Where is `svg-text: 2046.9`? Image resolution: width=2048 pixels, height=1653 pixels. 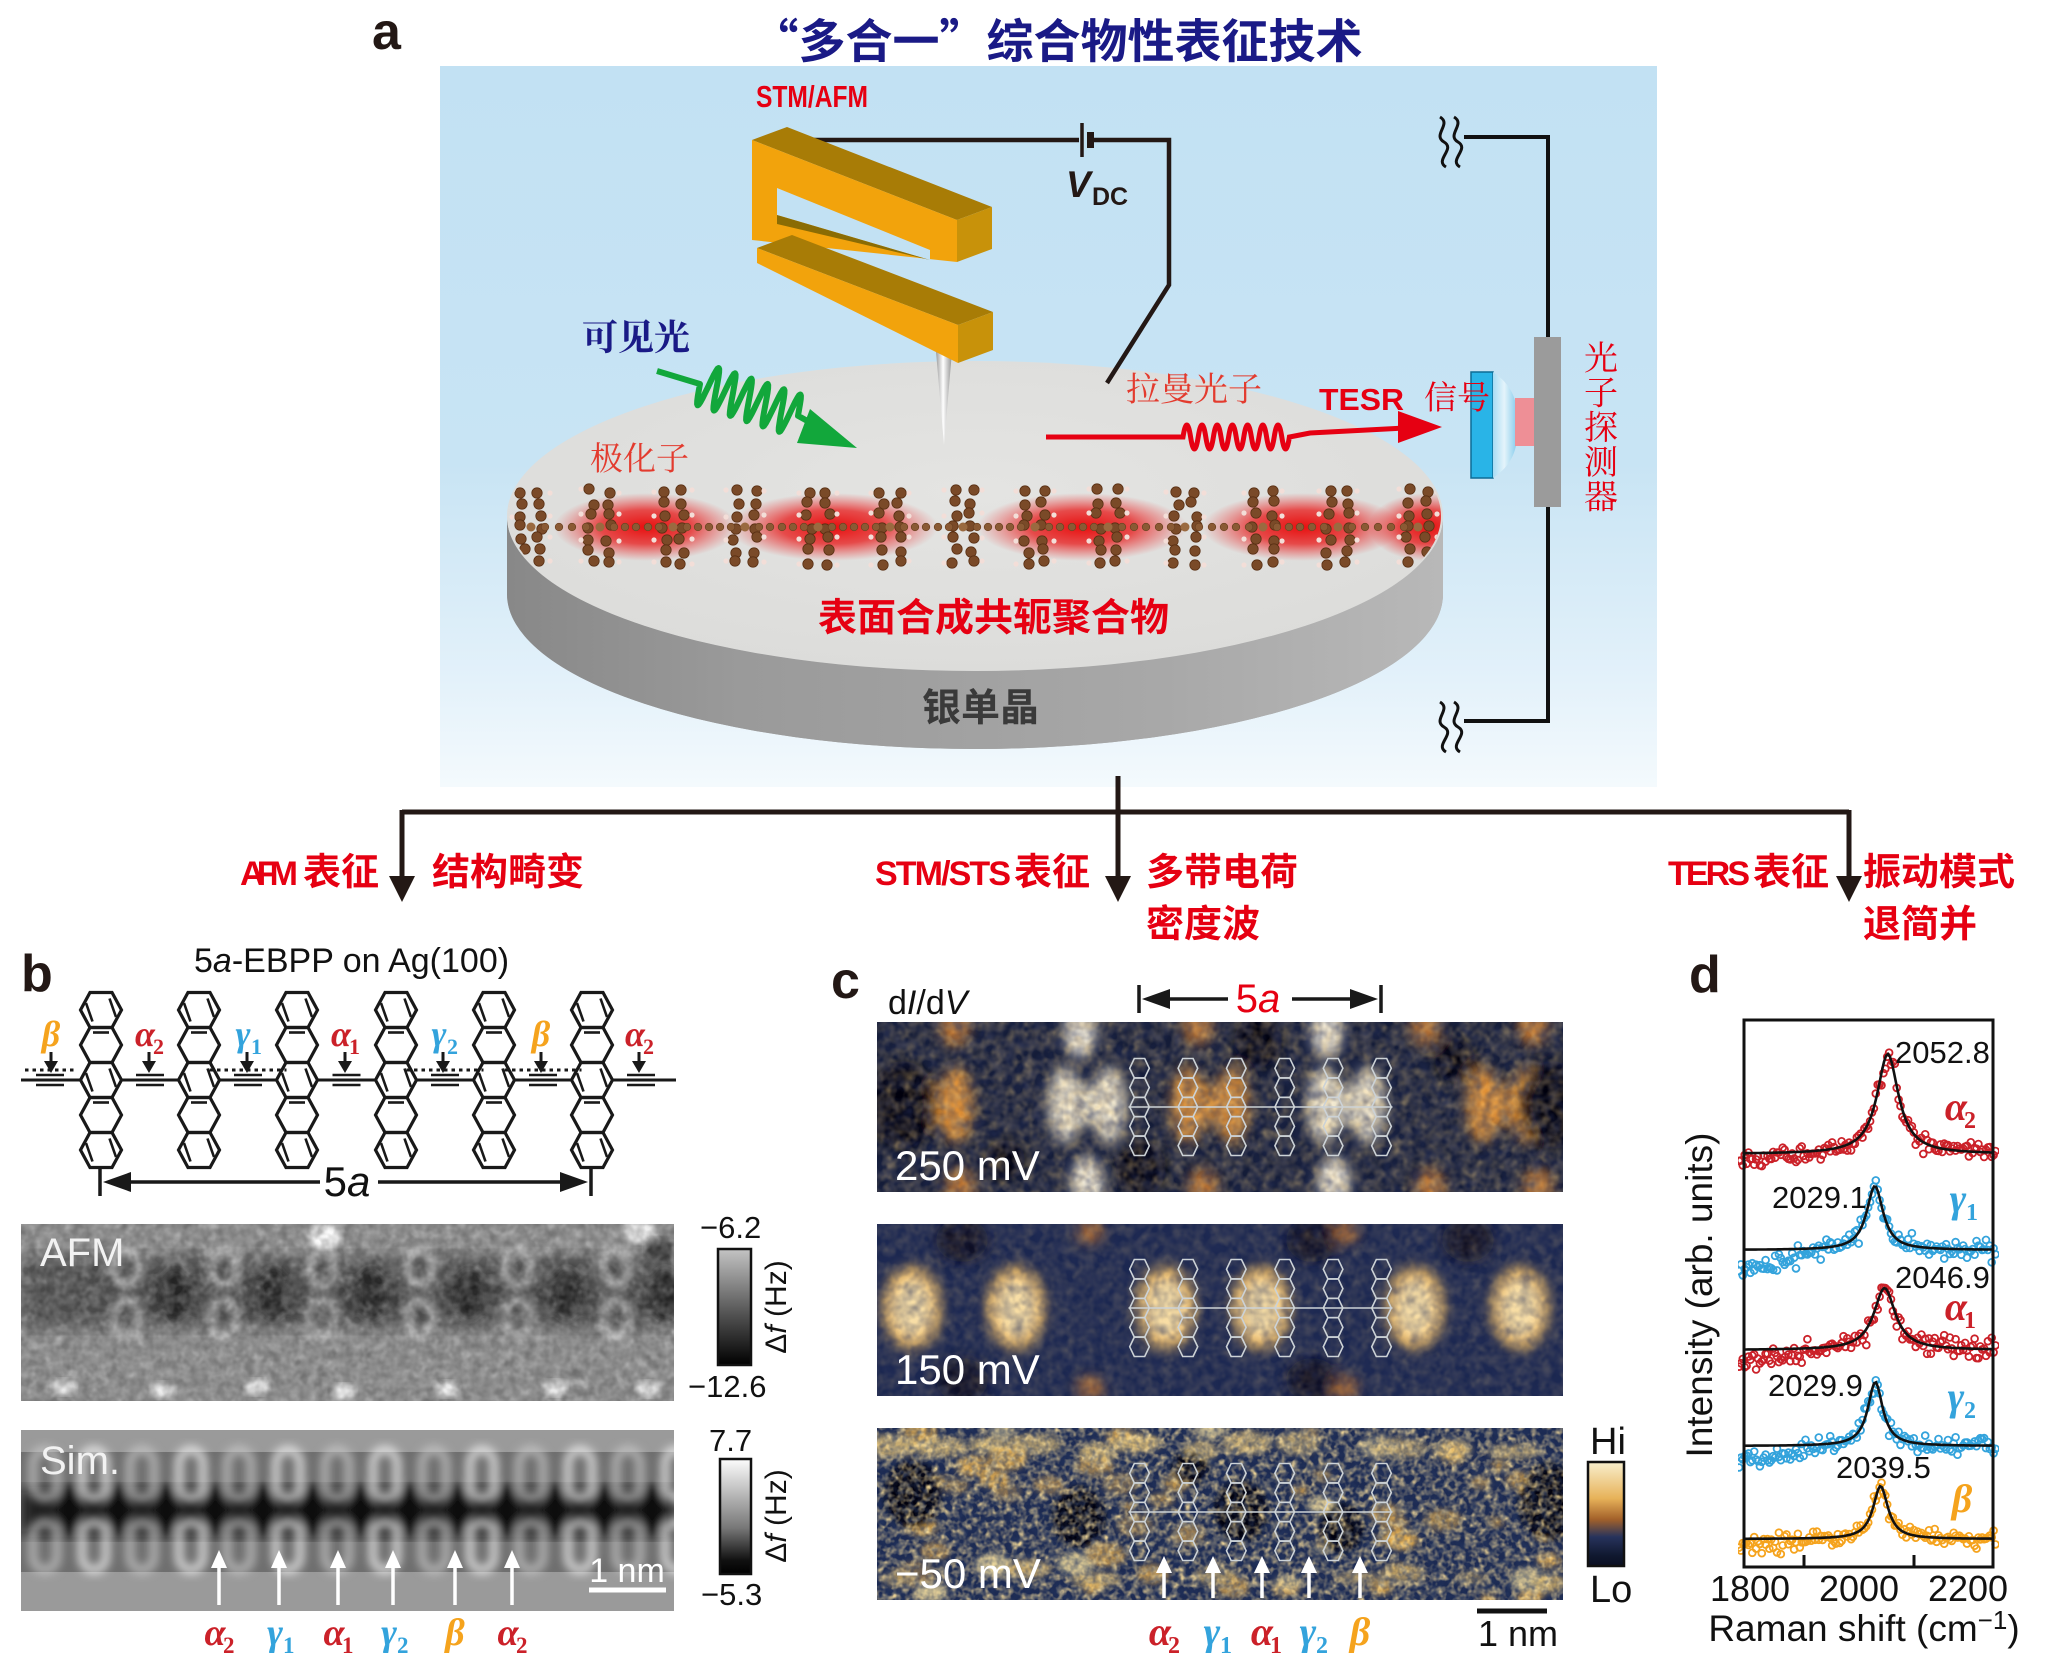
svg-text: 2046.9 is located at coordinates (1942, 1277).